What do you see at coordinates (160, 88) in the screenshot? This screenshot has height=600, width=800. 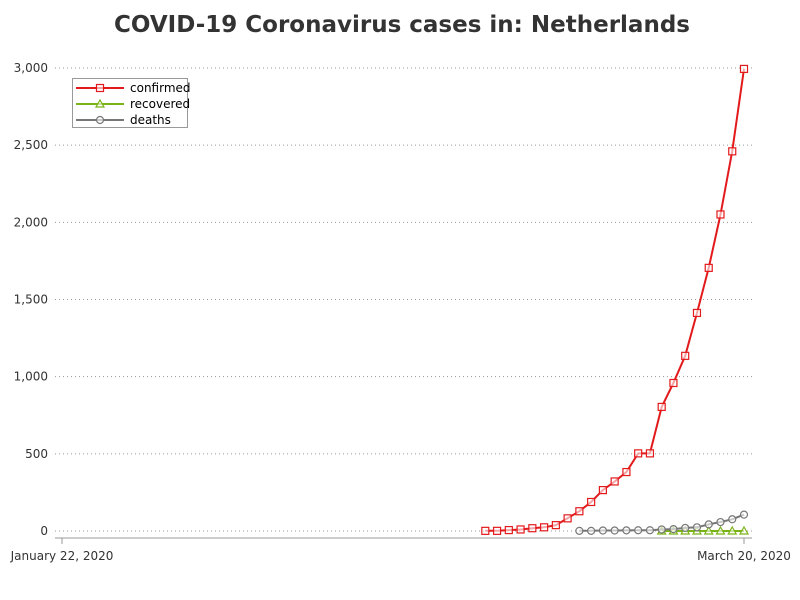 I see `legend-label: confirmed` at bounding box center [160, 88].